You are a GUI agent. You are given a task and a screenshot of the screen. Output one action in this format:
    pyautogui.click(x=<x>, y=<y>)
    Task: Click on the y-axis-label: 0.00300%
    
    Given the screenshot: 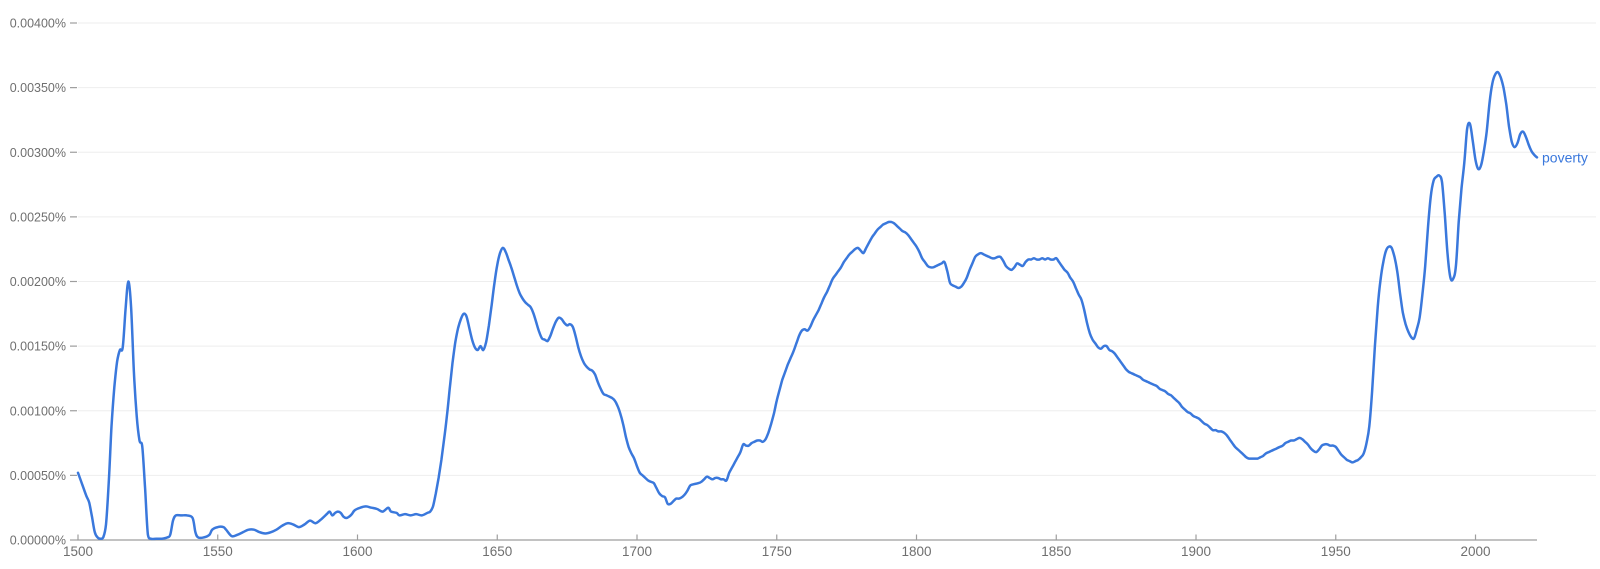 What is the action you would take?
    pyautogui.click(x=38, y=153)
    